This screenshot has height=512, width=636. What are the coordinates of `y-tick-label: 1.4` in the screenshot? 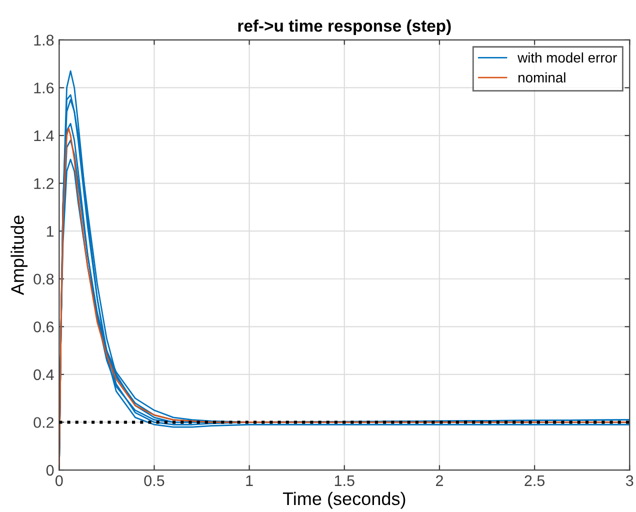 It's located at (44, 136).